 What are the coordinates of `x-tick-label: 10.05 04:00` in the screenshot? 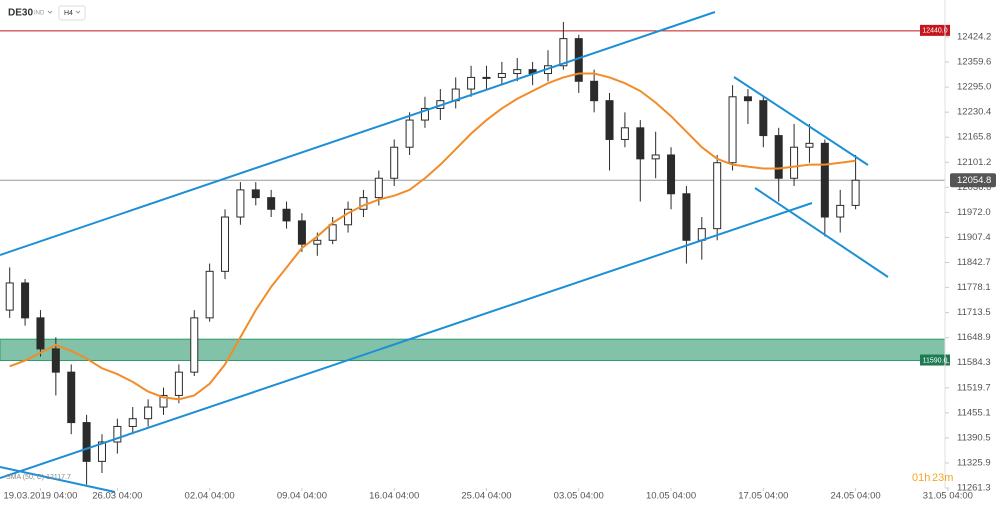 It's located at (671, 496).